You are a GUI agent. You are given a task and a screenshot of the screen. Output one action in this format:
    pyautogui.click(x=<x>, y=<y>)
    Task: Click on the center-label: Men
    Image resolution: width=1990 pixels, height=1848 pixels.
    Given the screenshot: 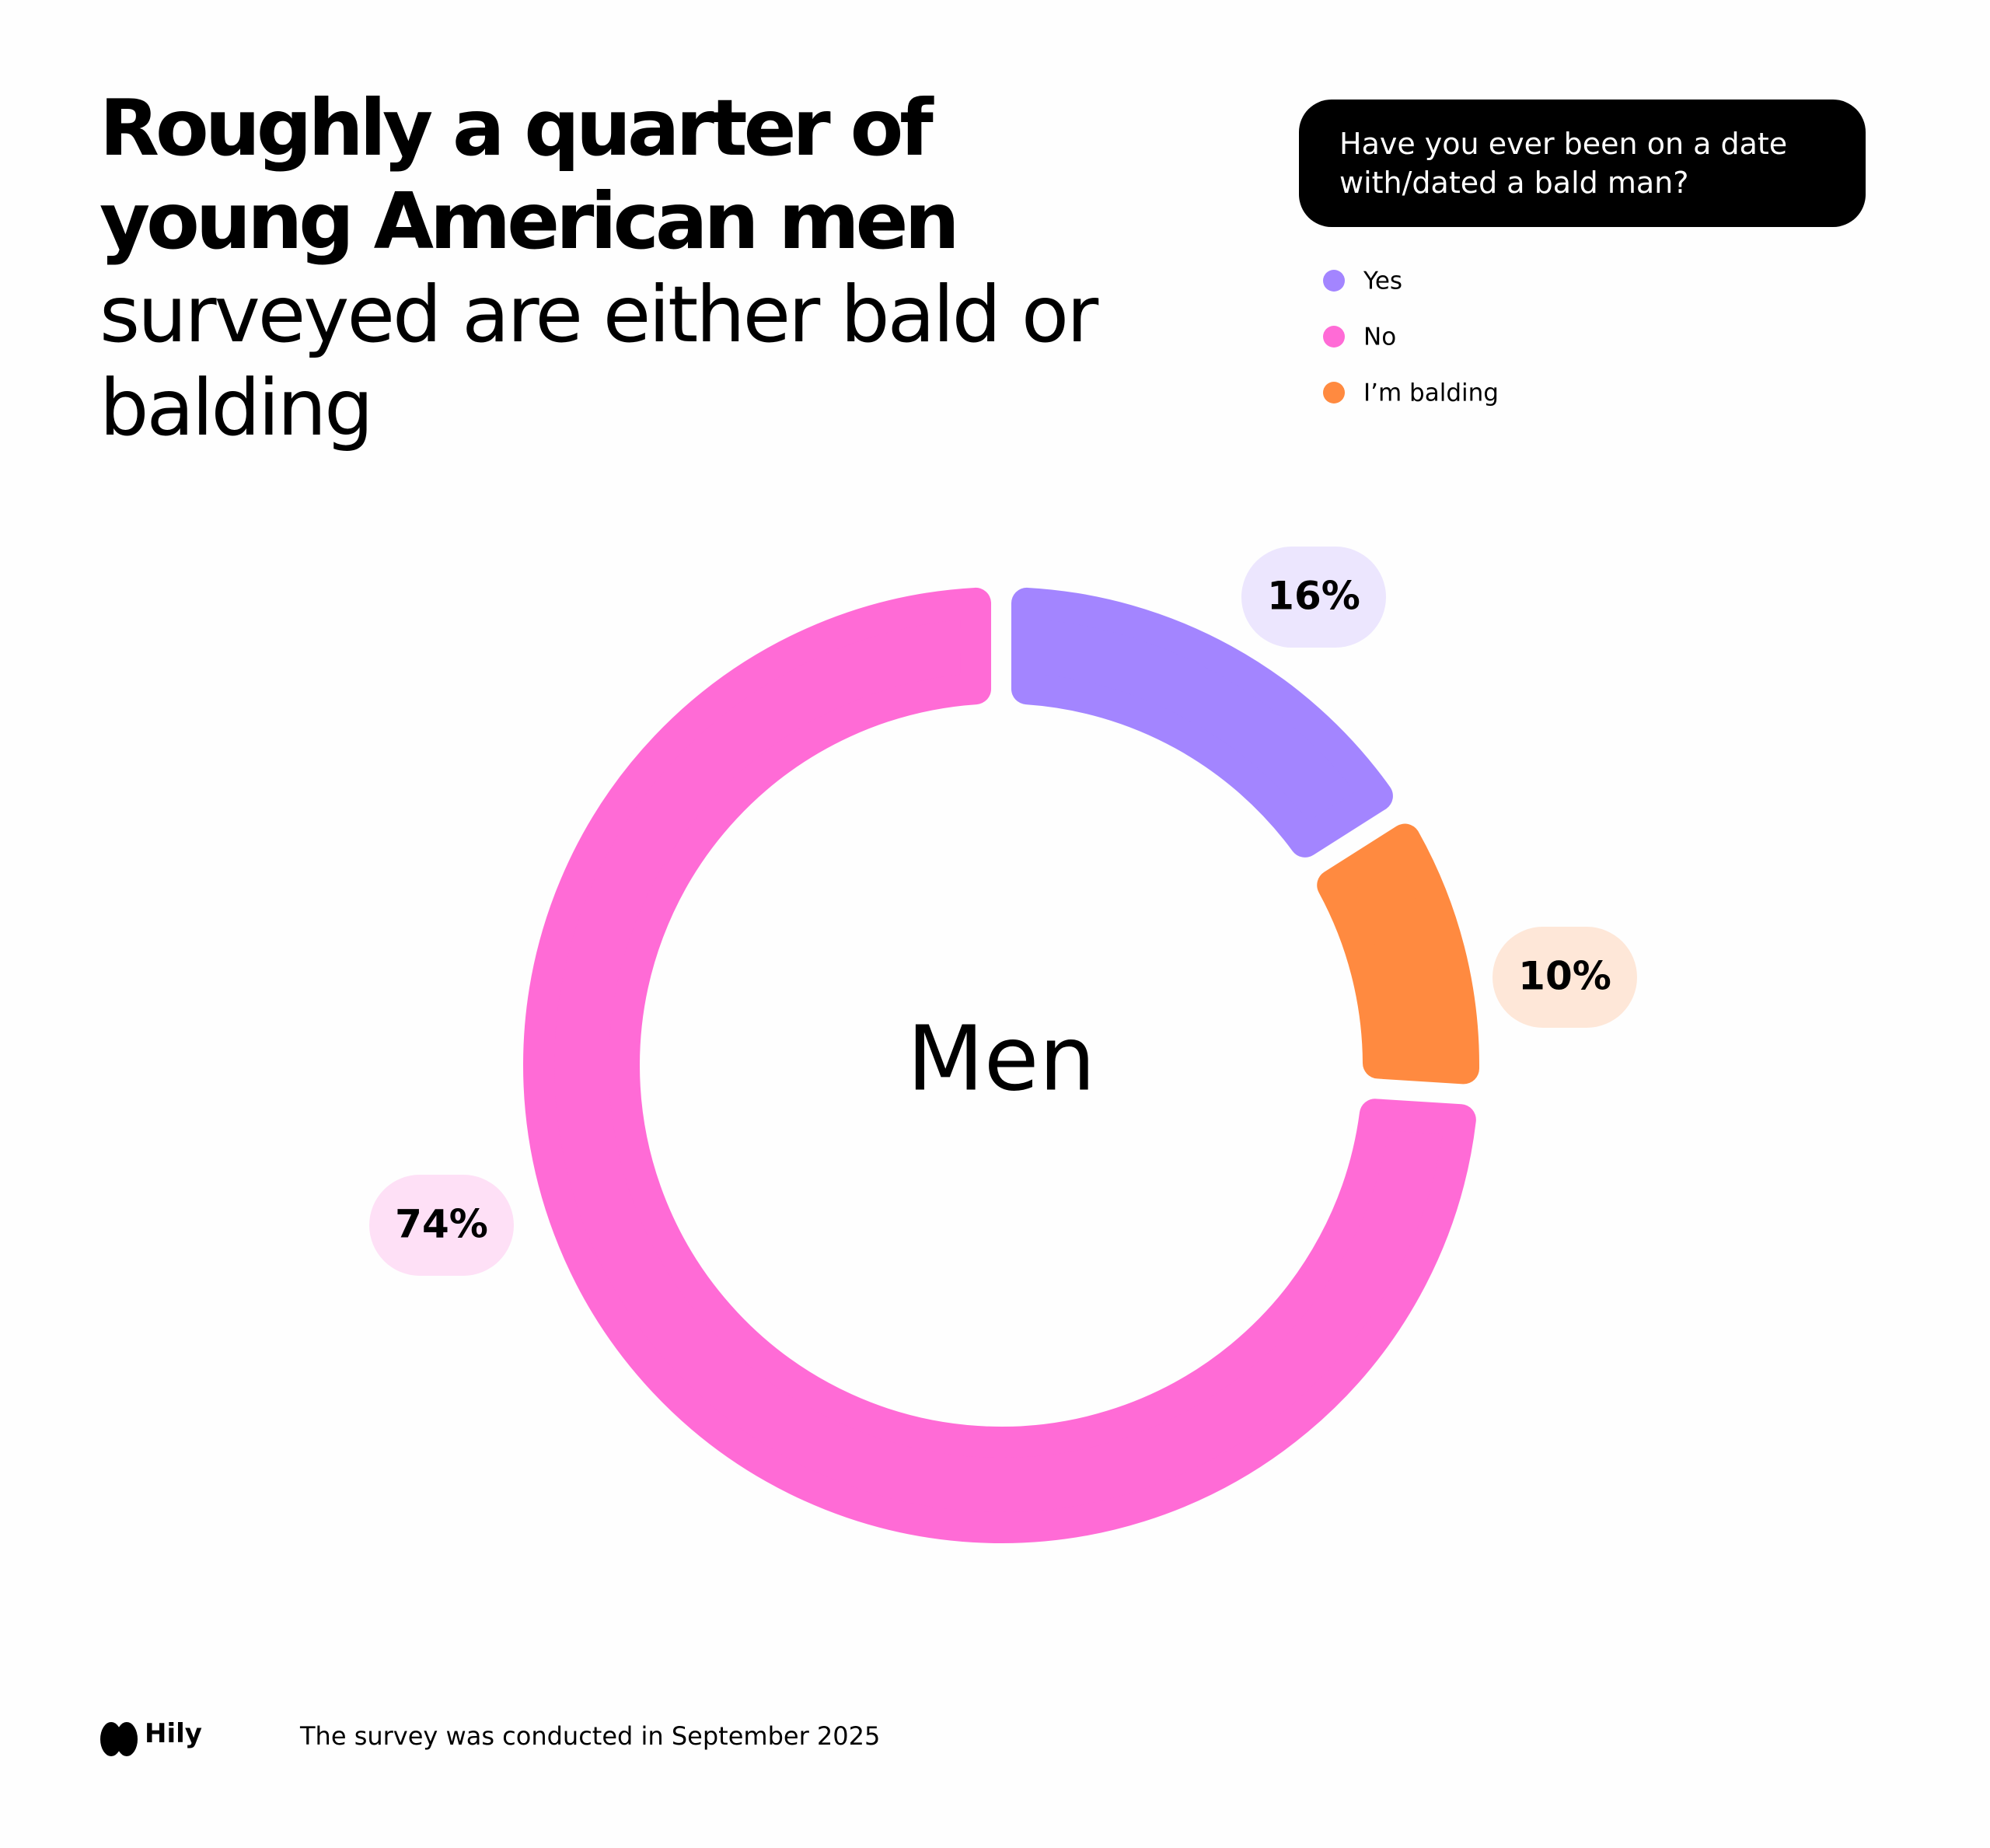 What is the action you would take?
    pyautogui.click(x=1002, y=1060)
    